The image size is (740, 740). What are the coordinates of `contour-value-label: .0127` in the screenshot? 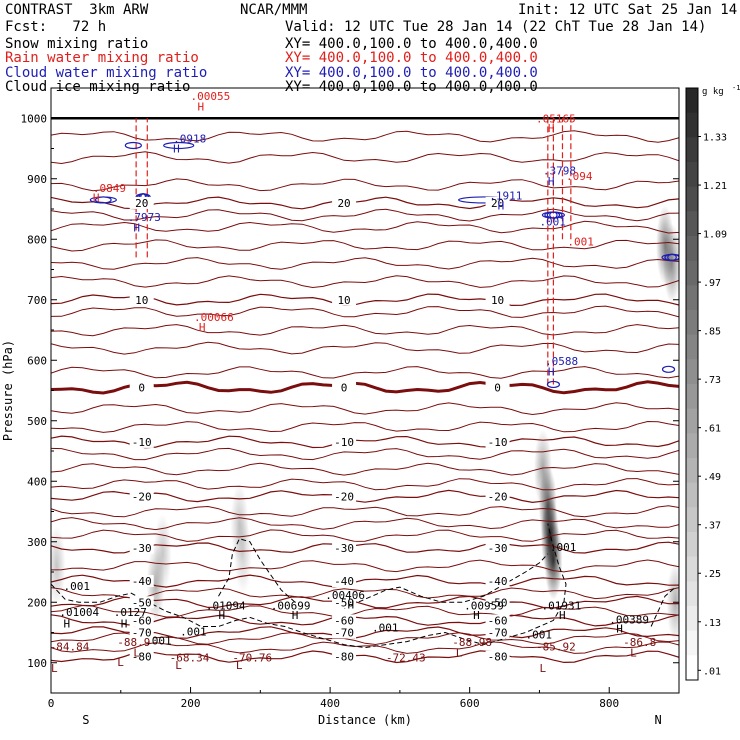 It's located at (130, 612).